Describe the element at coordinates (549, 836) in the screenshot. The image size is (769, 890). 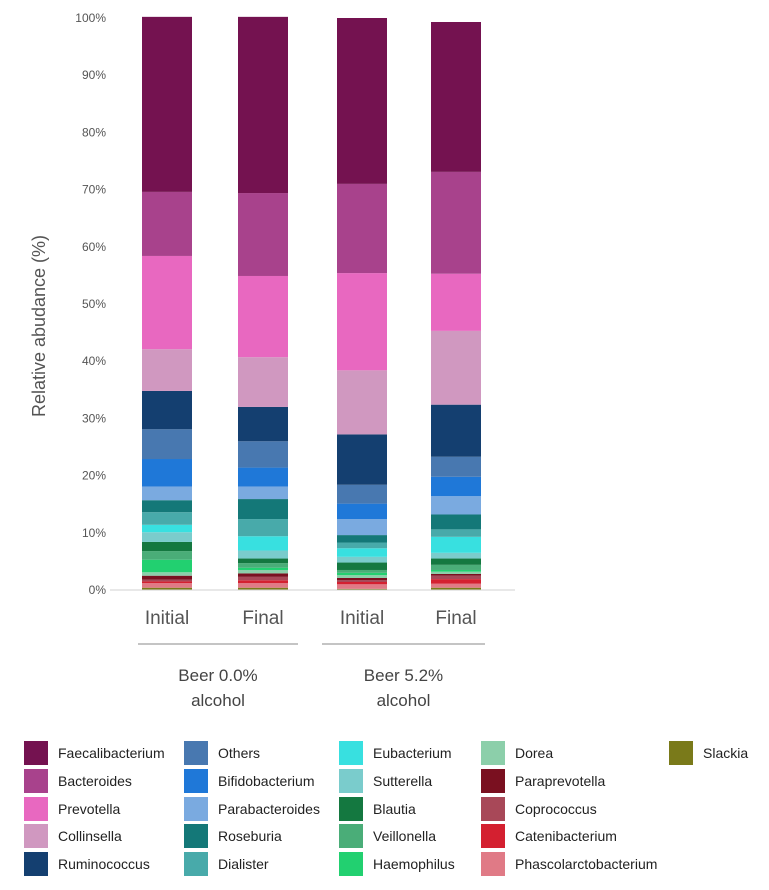
I see `legend-item: Catenibacterium` at that location.